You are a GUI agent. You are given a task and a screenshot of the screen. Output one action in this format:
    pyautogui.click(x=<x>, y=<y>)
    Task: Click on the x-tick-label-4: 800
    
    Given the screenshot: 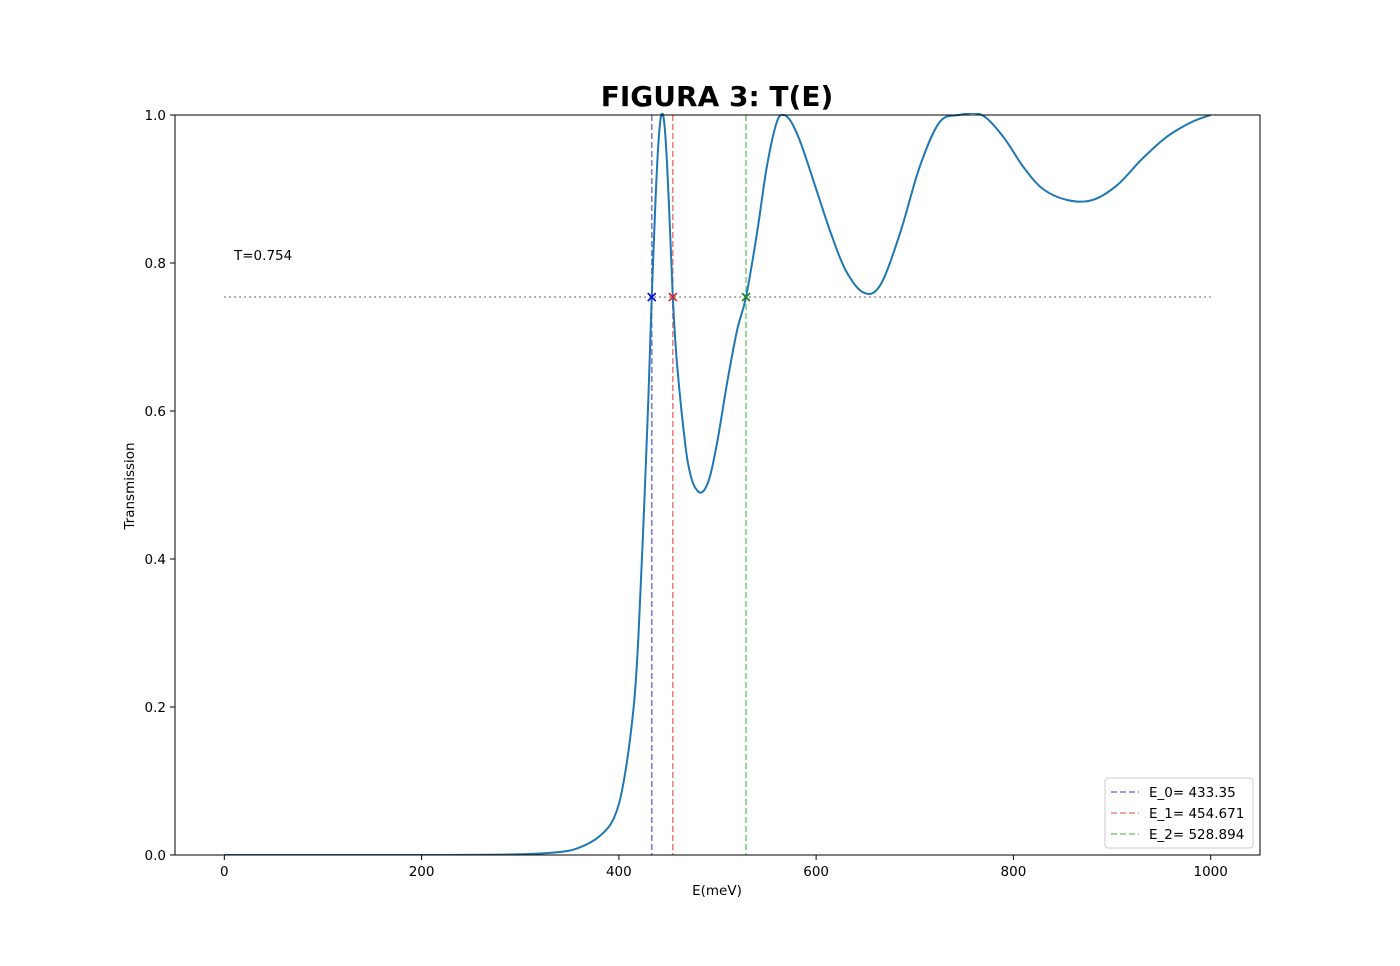 What is the action you would take?
    pyautogui.click(x=1014, y=872)
    